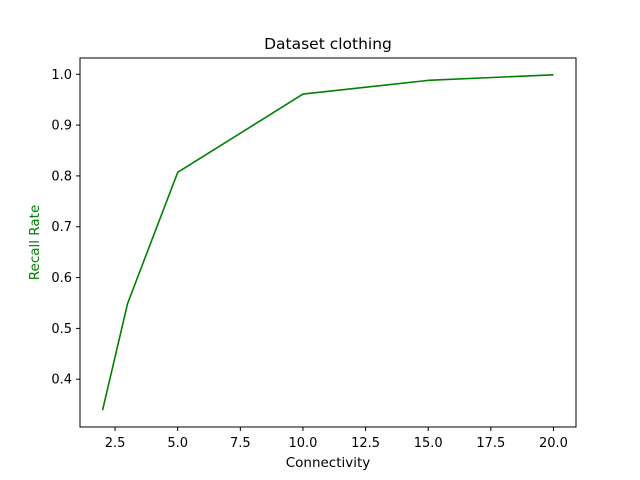 This screenshot has height=480, width=640. What do you see at coordinates (61, 380) in the screenshot?
I see `y-tick-label: 0.4` at bounding box center [61, 380].